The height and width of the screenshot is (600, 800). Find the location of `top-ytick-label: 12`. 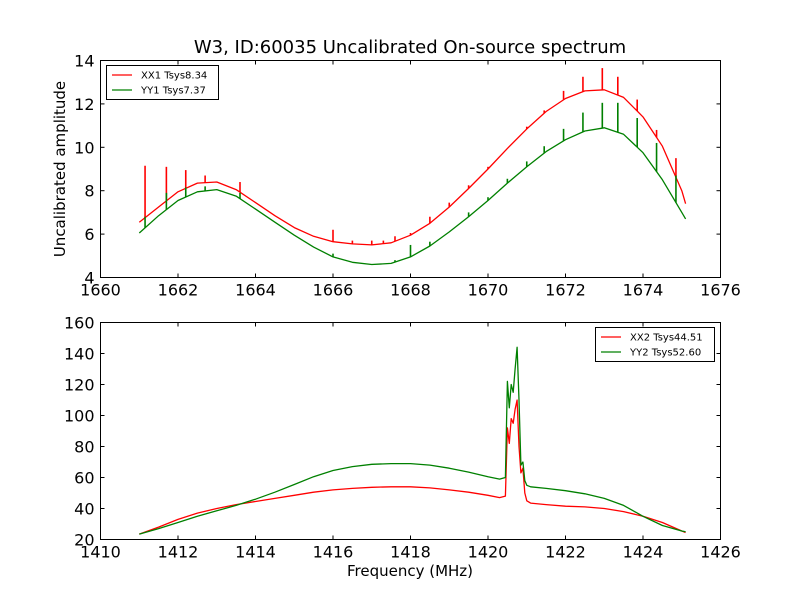

top-ytick-label: 12 is located at coordinates (84, 104).